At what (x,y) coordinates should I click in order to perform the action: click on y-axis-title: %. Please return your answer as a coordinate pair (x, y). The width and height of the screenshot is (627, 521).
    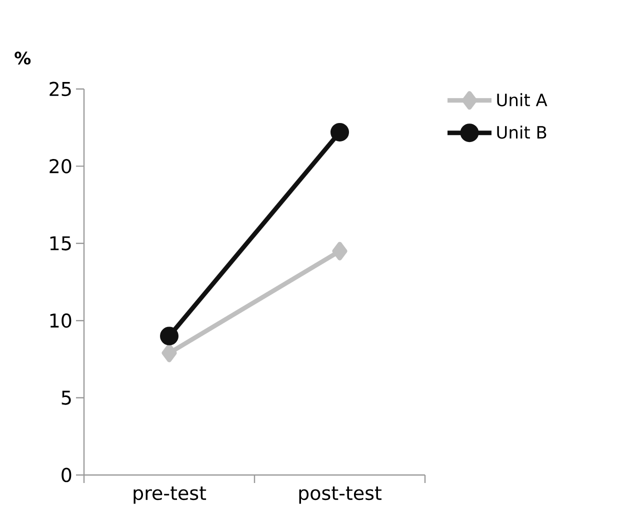
    Looking at the image, I should click on (22, 58).